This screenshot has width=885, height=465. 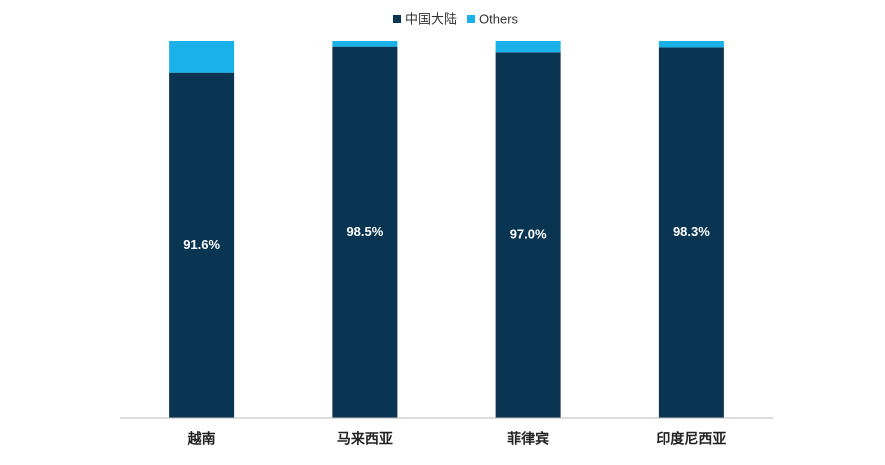 I want to click on x-tick-label: 印度尼西亚, so click(x=691, y=439).